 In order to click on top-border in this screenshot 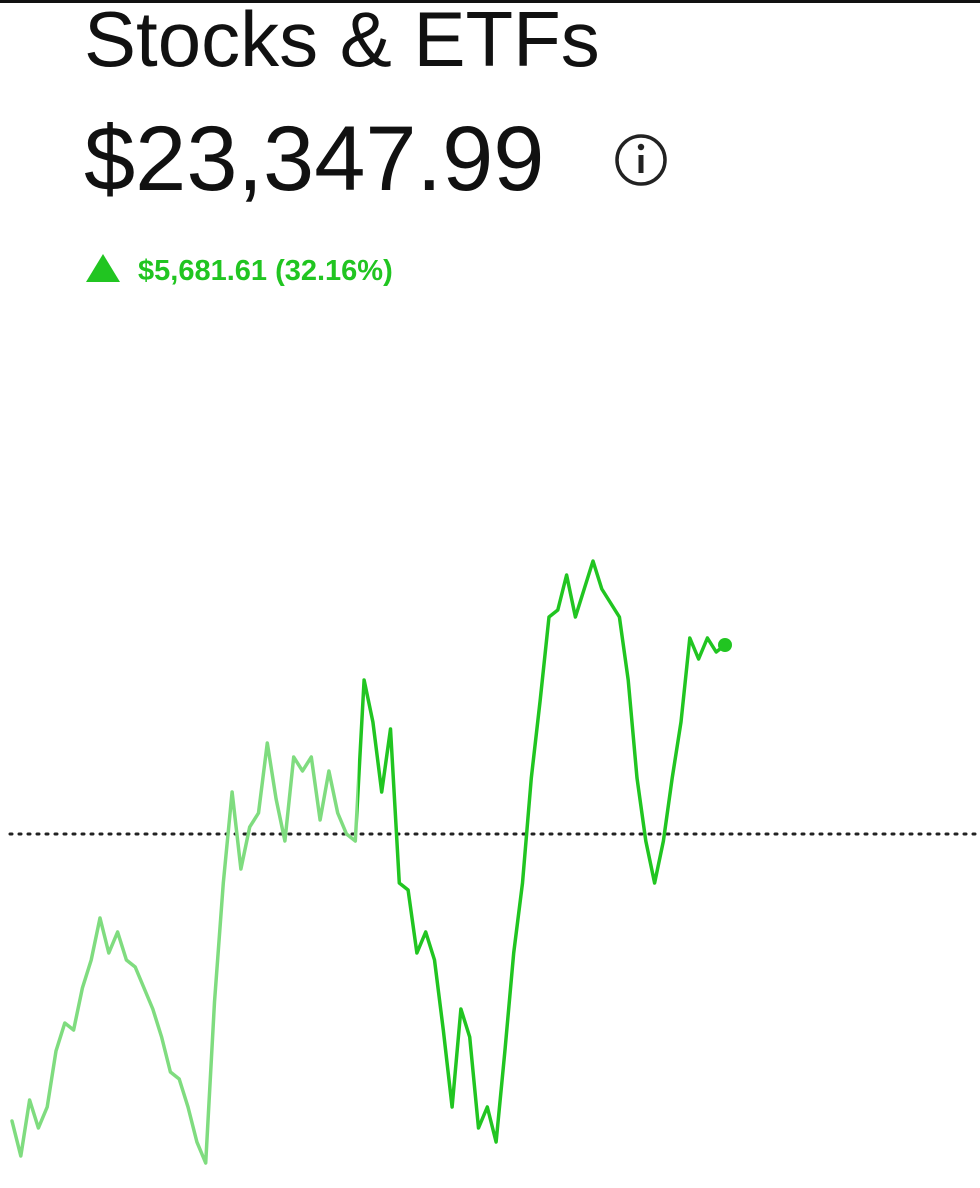, I will do `click(490, 1)`.